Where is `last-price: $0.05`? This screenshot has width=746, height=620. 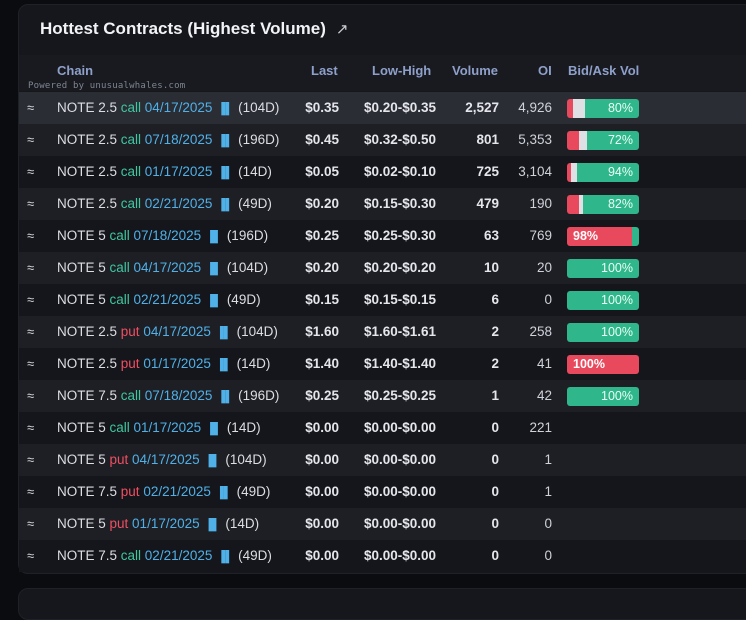
last-price: $0.05 is located at coordinates (322, 171).